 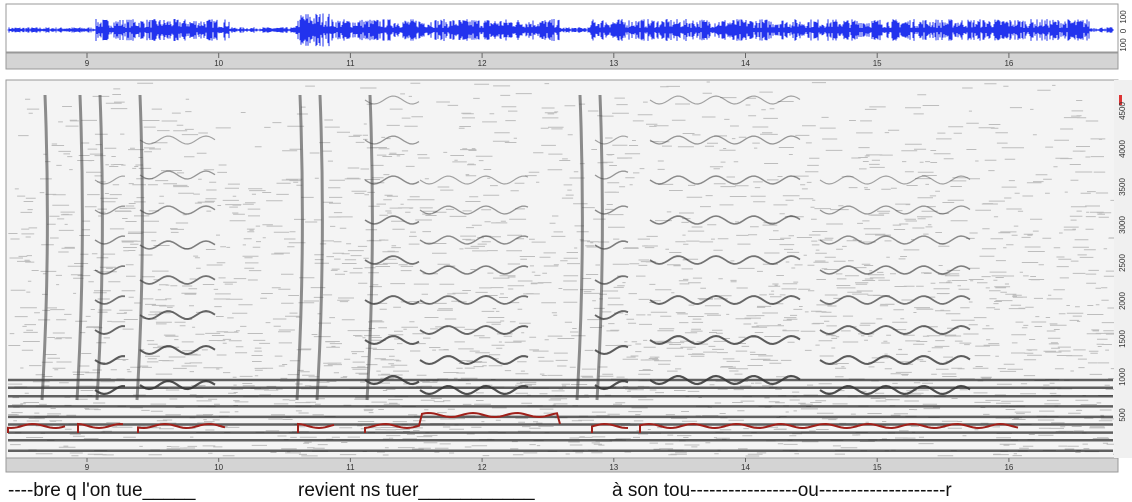 What do you see at coordinates (1122, 149) in the screenshot?
I see `frequency-label: 4000` at bounding box center [1122, 149].